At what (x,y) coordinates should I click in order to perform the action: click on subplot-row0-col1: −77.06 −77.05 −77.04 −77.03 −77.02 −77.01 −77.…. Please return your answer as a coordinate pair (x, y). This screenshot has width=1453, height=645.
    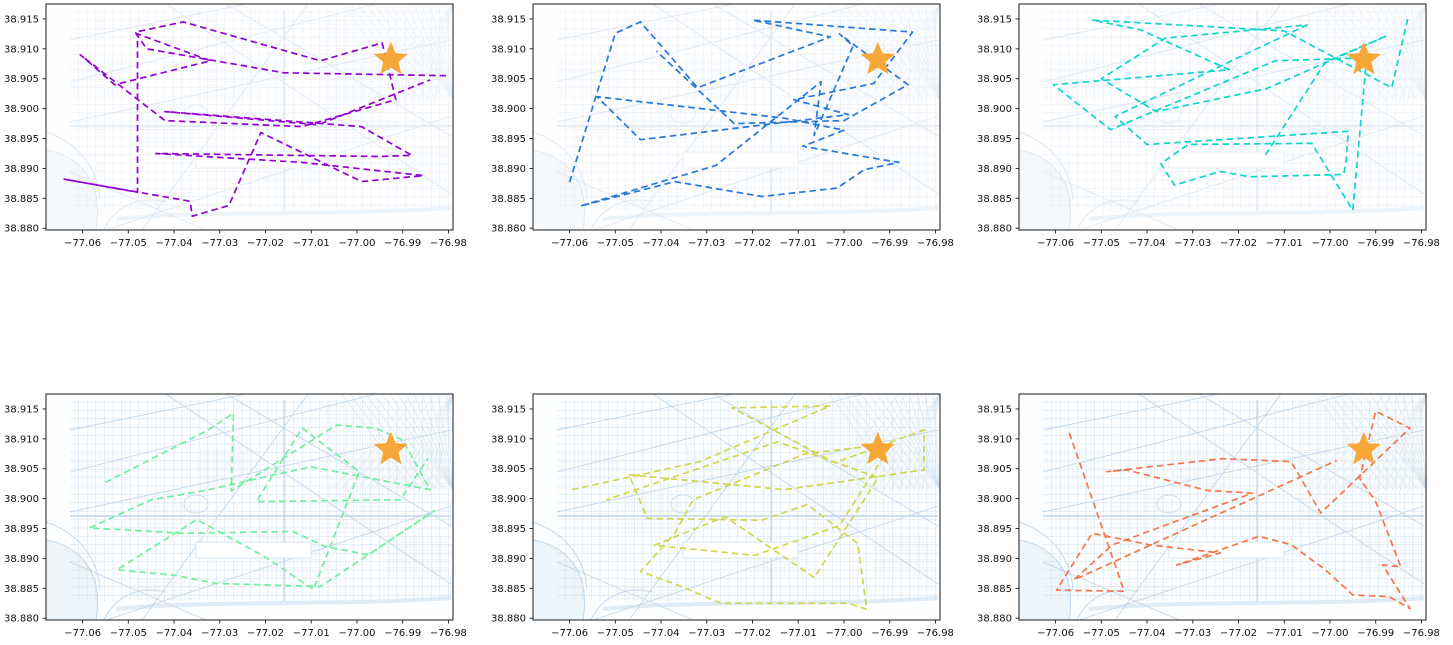
    Looking at the image, I should click on (715, 128).